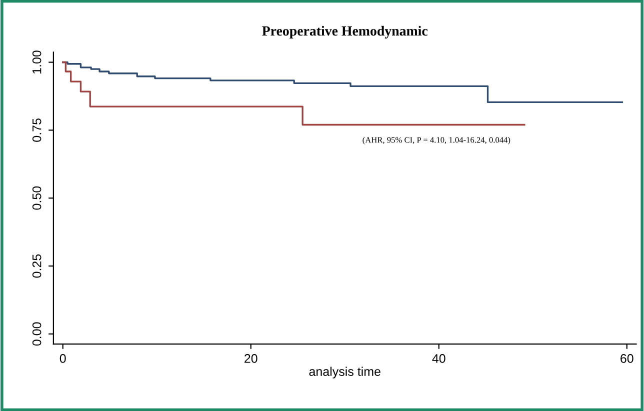 Image resolution: width=644 pixels, height=411 pixels. What do you see at coordinates (627, 358) in the screenshot?
I see `x-tick-label: 60` at bounding box center [627, 358].